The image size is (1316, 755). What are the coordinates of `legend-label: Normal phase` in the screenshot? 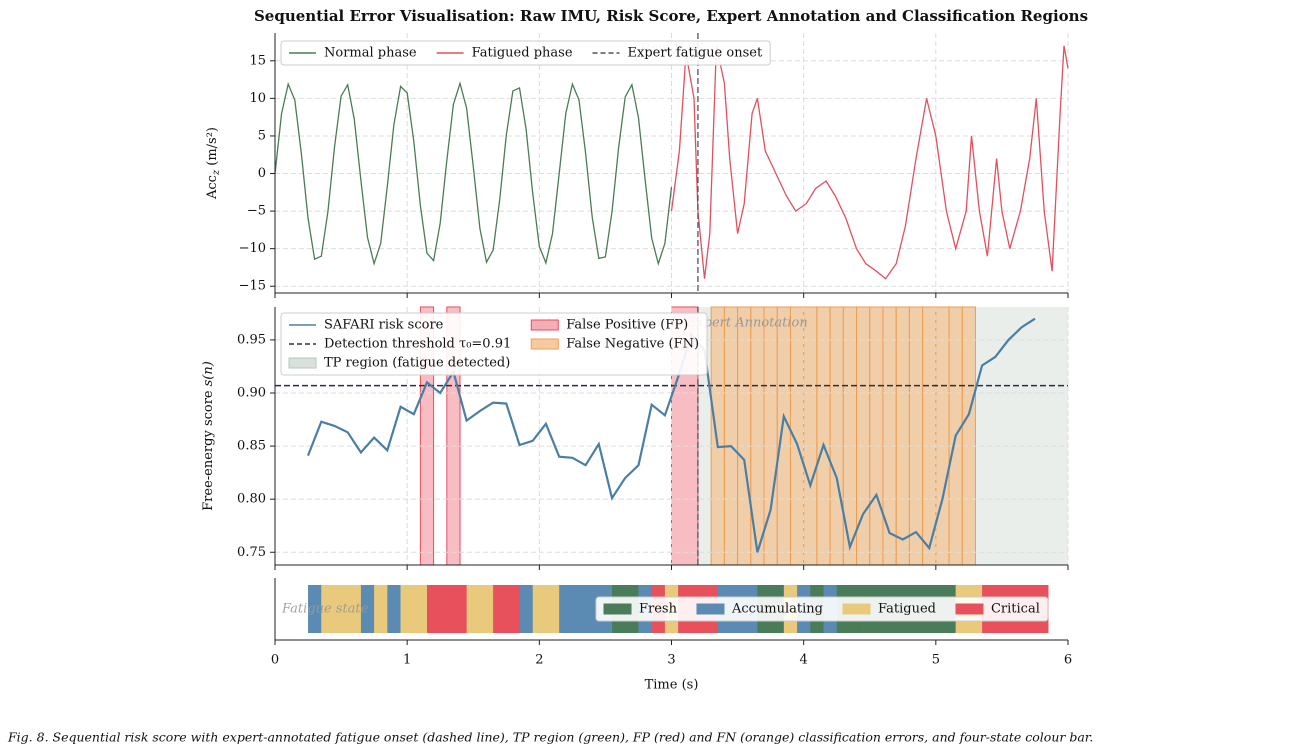 It's located at (370, 53).